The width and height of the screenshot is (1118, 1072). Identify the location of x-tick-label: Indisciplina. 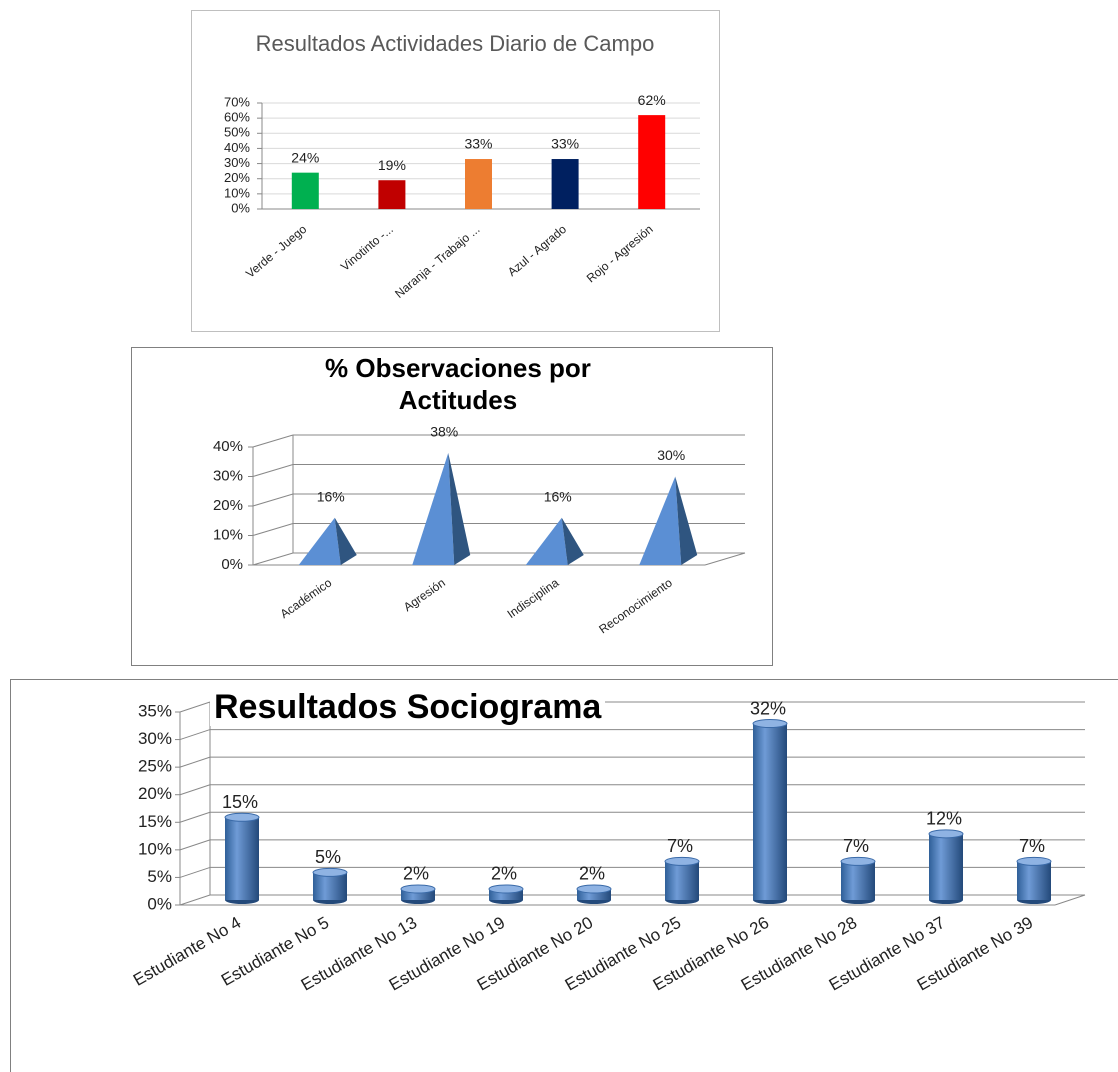
(533, 598).